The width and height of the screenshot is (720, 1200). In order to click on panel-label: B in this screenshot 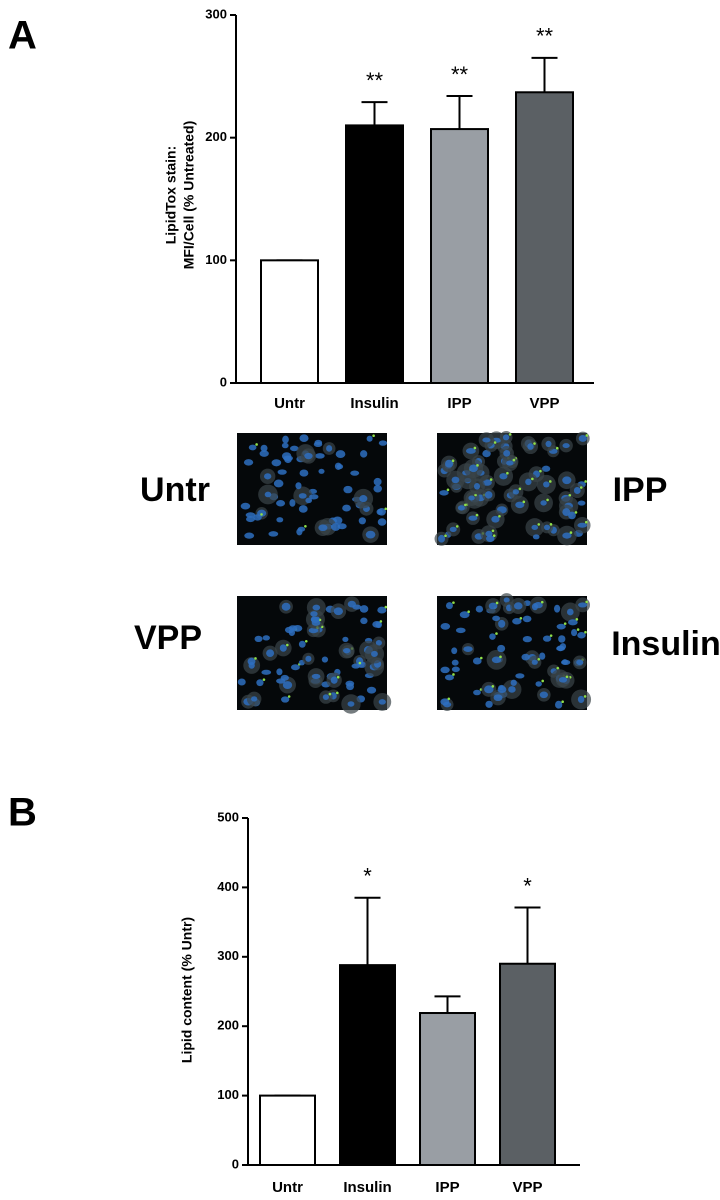, I will do `click(22, 813)`.